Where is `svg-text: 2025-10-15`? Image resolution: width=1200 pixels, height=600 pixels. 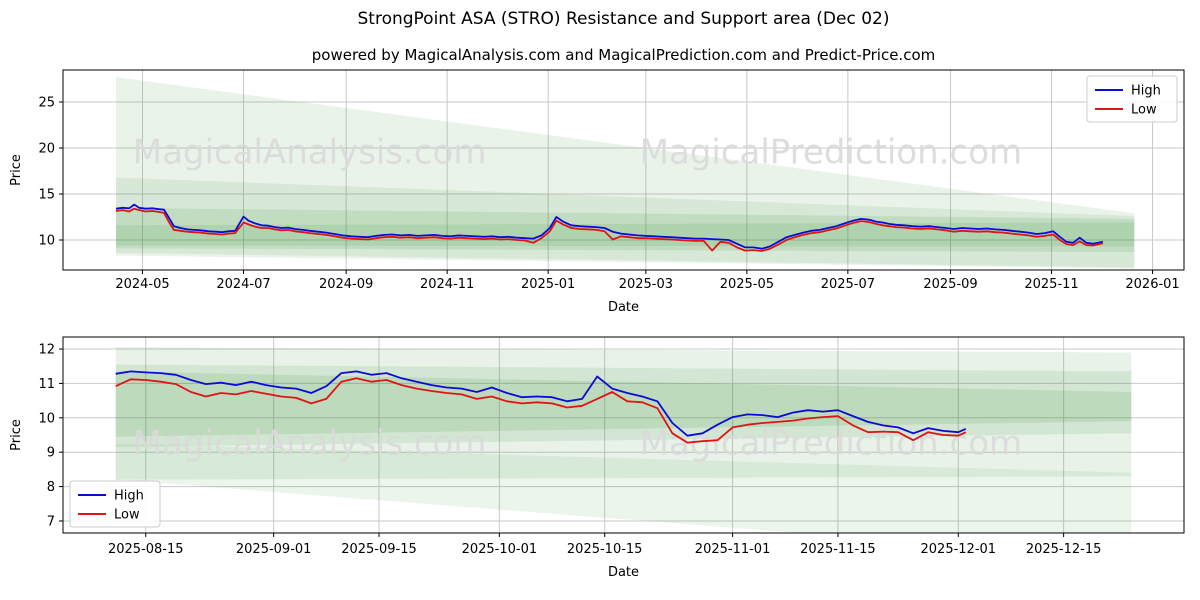 svg-text: 2025-10-15 is located at coordinates (605, 549).